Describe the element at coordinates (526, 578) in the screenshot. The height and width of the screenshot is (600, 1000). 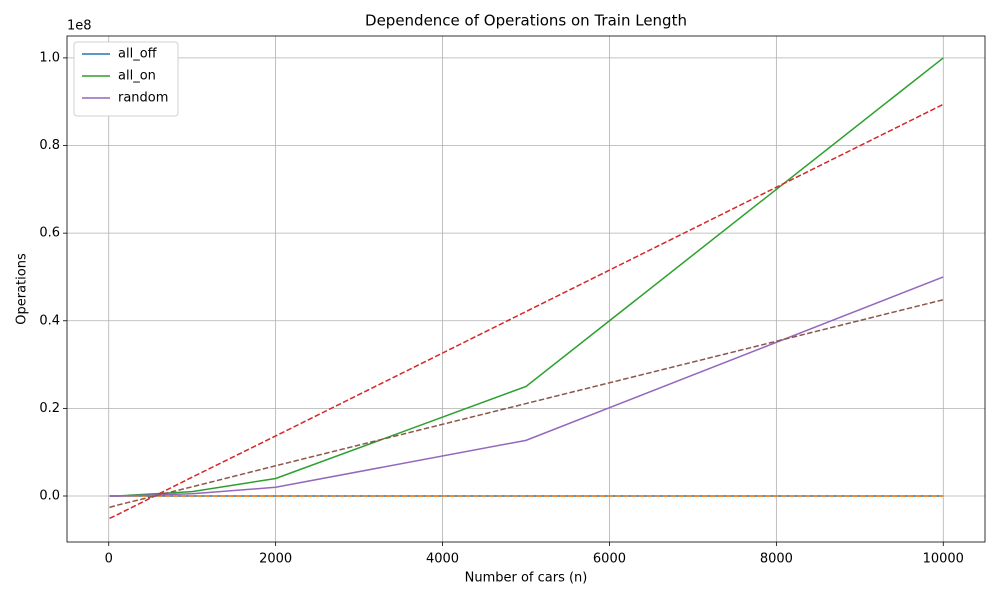
I see `x-axis-label: Number of cars (n)` at that location.